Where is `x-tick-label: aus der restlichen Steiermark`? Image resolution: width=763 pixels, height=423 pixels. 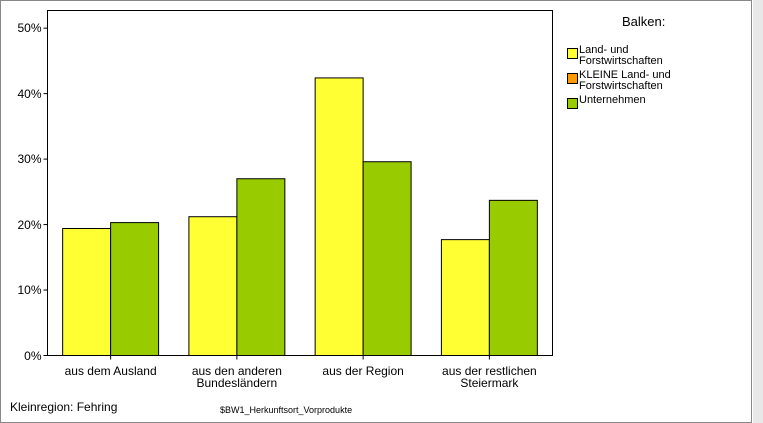
x-tick-label: aus der restlichen Steiermark is located at coordinates (489, 376).